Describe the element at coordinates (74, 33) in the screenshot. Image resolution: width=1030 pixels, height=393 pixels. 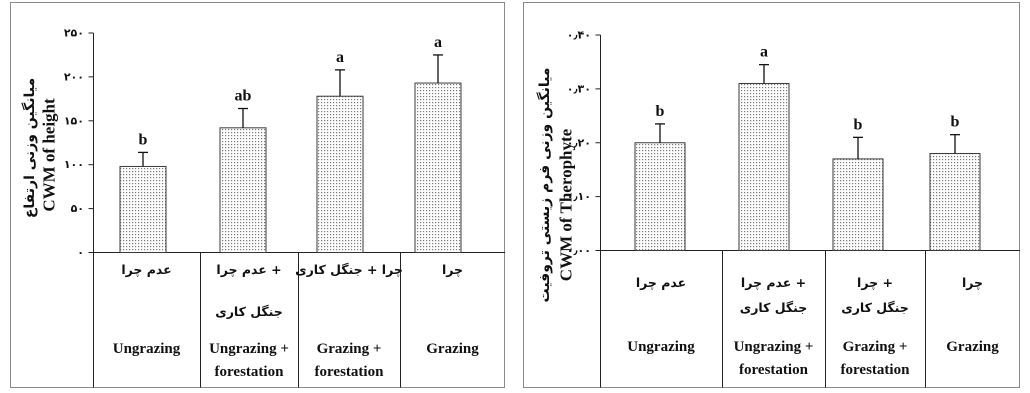
I see `y-tick-label: ۲۵۰` at that location.